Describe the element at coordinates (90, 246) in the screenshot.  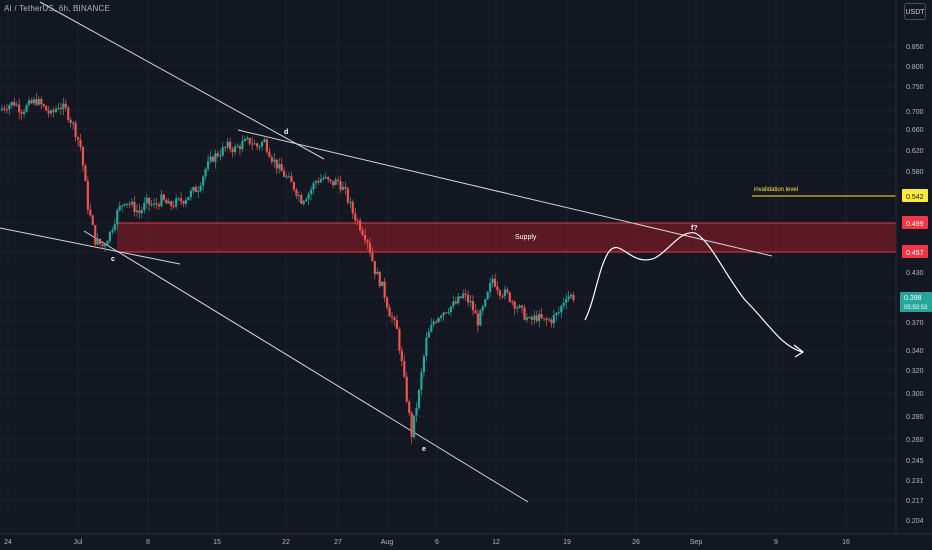
I see `lower-trendline-c` at that location.